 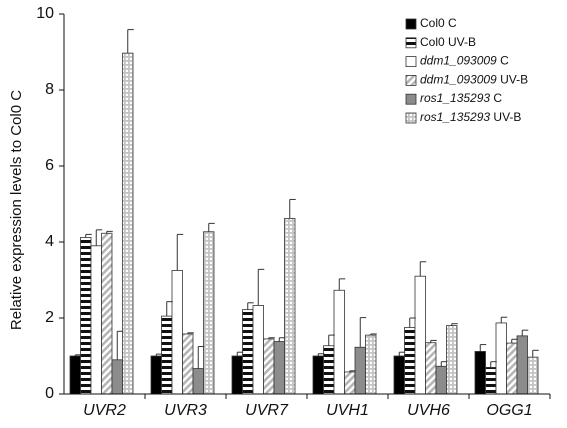 I want to click on y-tick-label: 2, so click(x=49, y=317).